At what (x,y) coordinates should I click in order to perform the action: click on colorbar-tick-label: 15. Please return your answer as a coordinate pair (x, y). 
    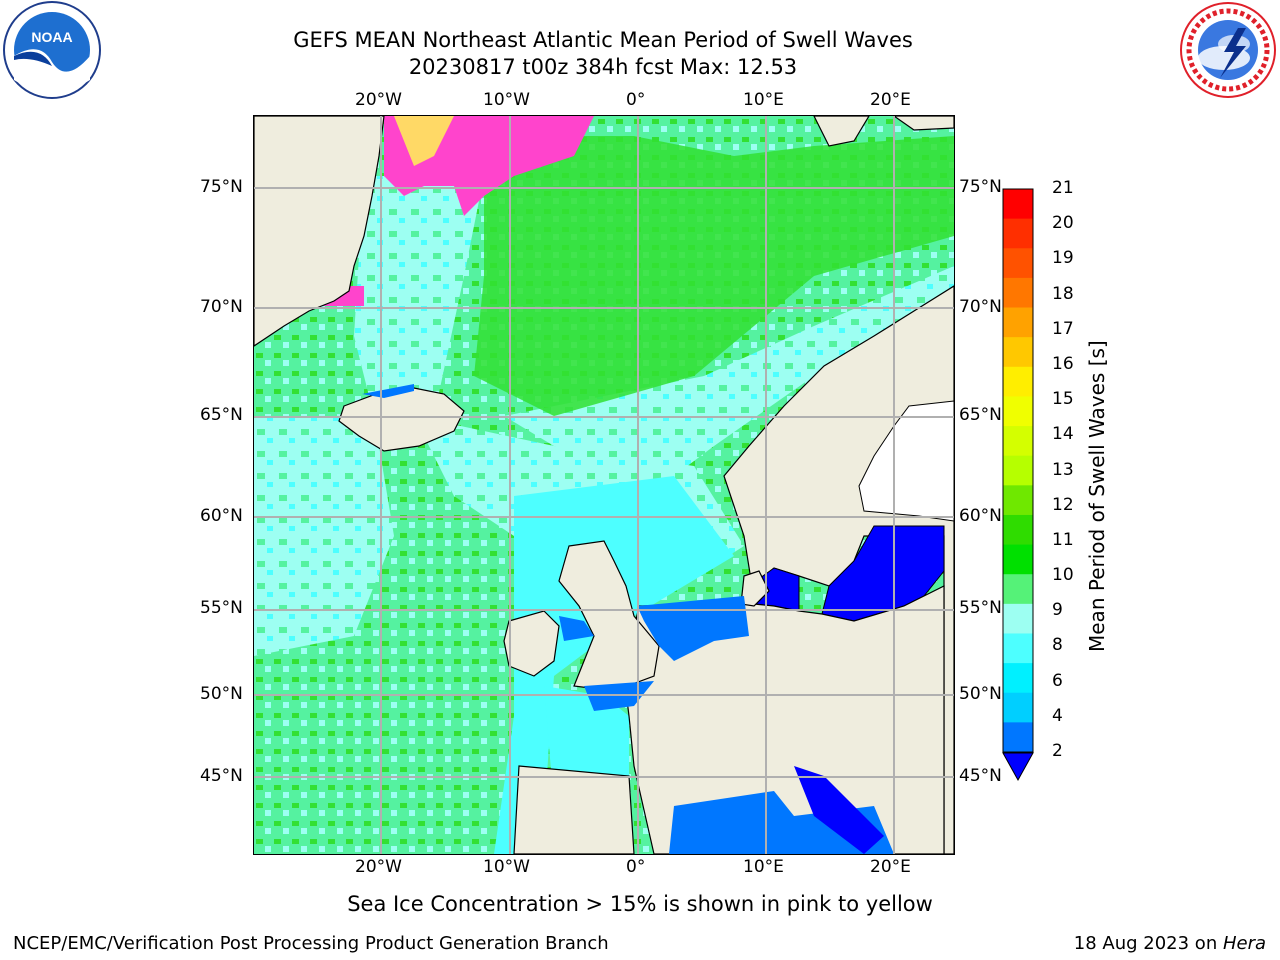
    Looking at the image, I should click on (1063, 399).